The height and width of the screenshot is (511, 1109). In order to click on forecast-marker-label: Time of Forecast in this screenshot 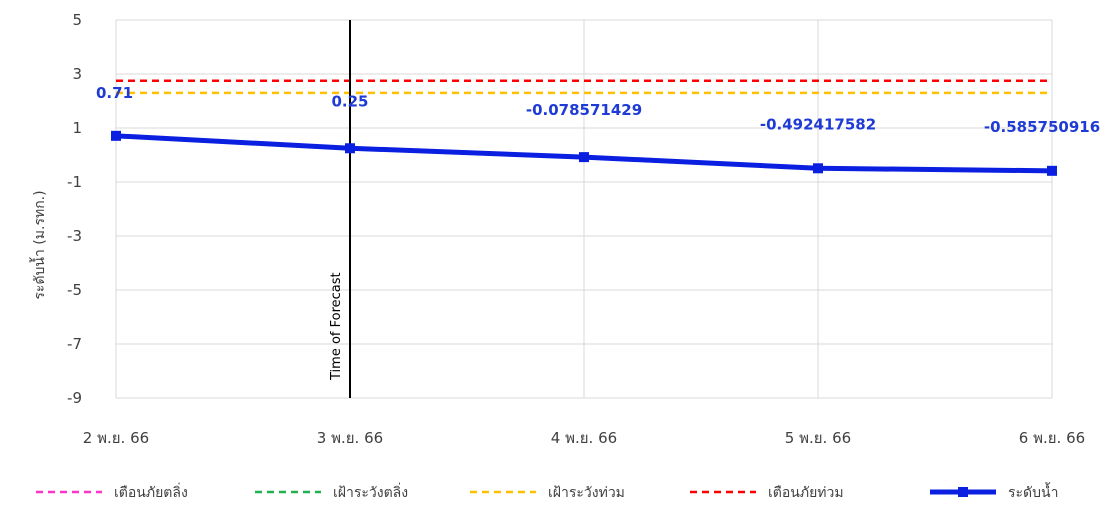, I will do `click(336, 326)`.